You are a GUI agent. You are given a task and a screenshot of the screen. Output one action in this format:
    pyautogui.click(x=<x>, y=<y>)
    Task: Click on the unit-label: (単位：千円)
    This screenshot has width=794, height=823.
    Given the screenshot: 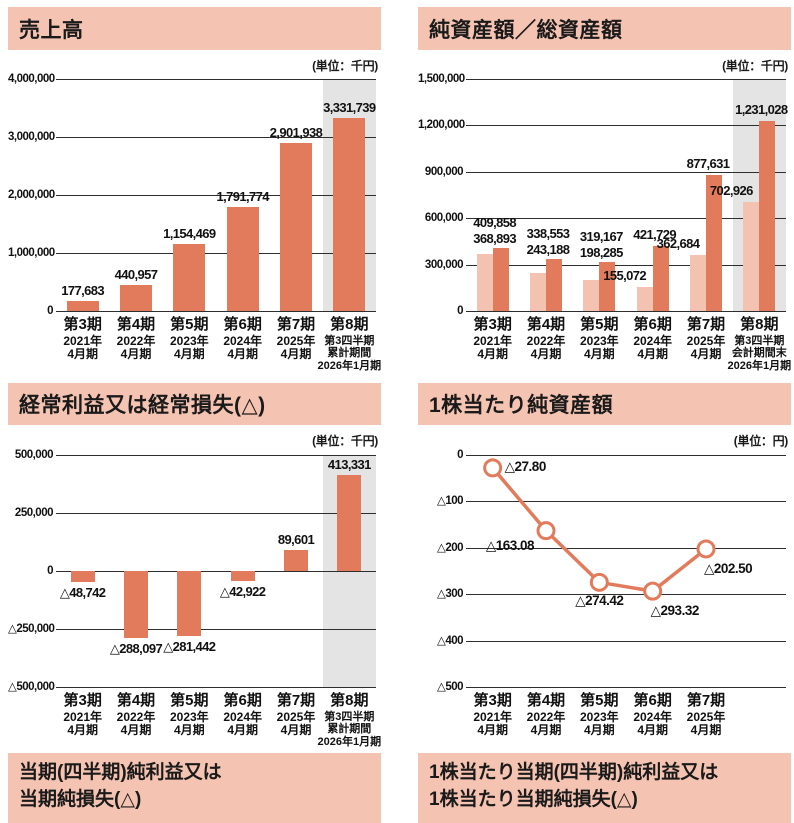 What is the action you would take?
    pyautogui.click(x=345, y=441)
    